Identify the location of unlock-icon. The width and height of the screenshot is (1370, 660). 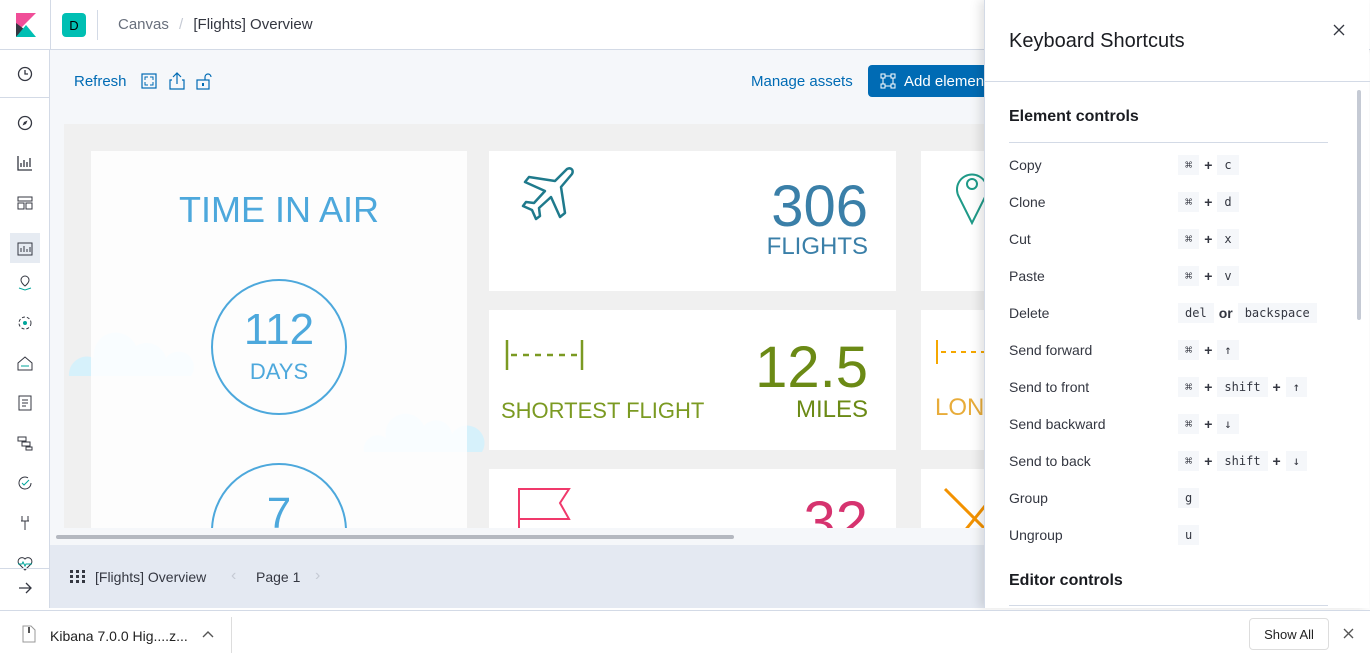
(205, 81).